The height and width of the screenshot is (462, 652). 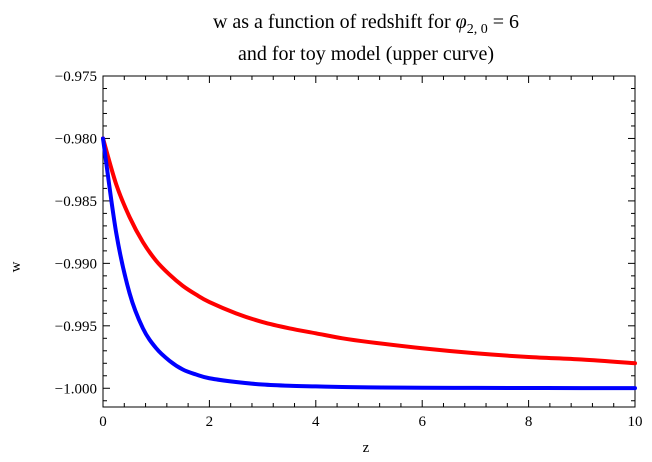 I want to click on title-symbol: φ, so click(x=461, y=22).